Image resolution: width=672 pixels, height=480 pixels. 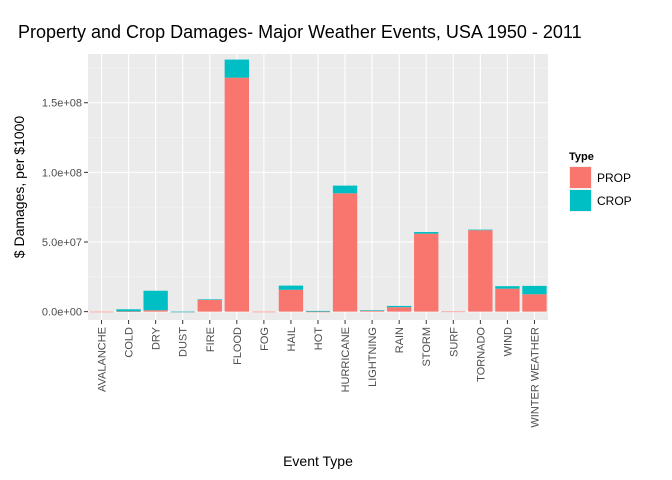 I want to click on legend-swatch-prop, so click(x=580, y=177).